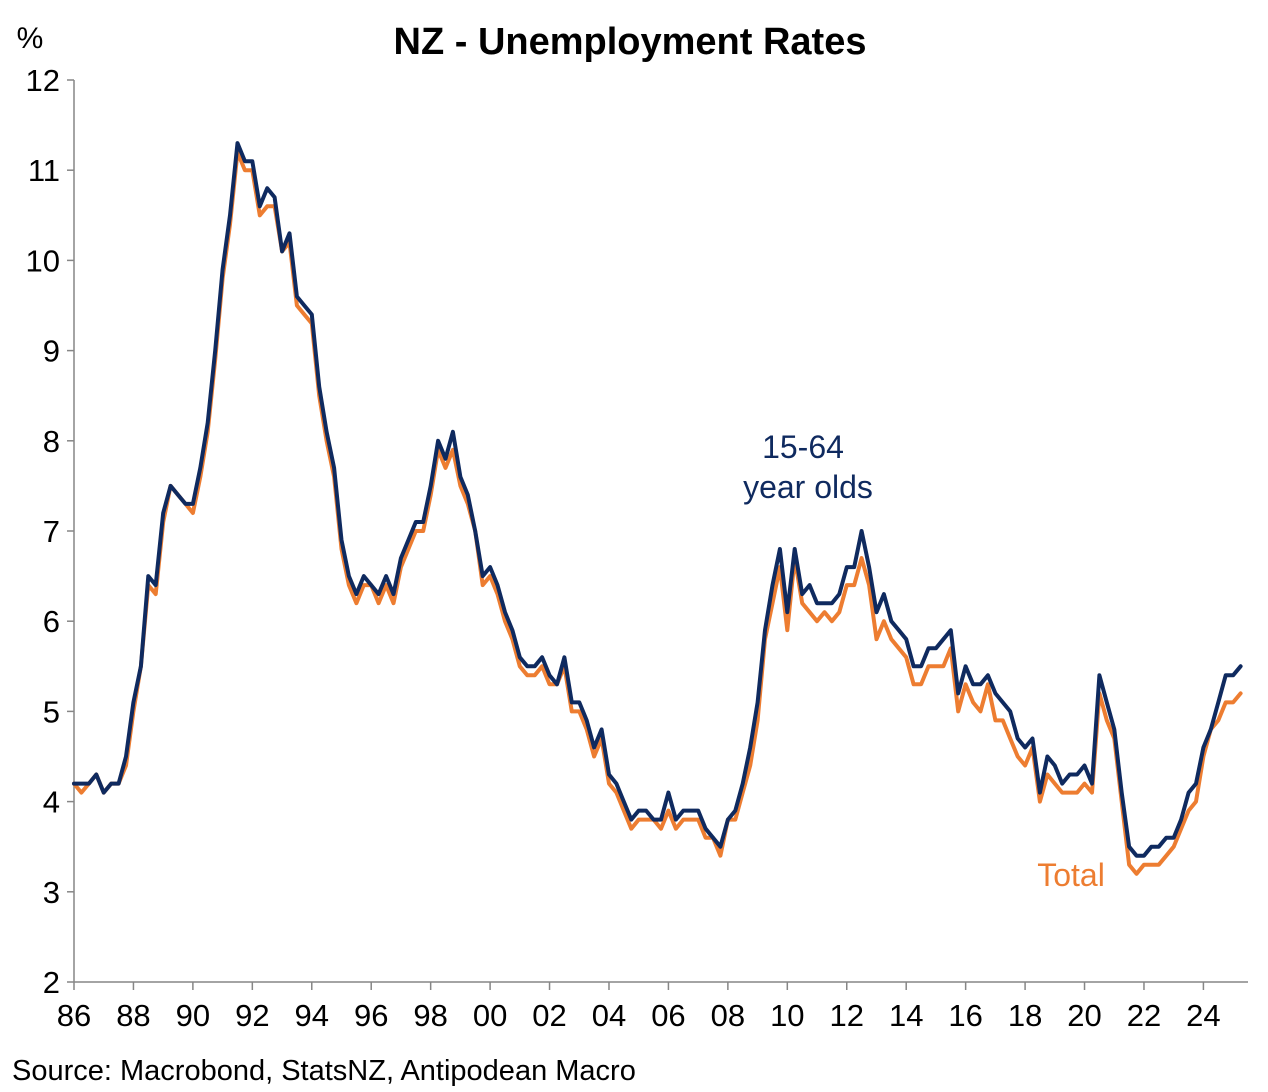  Describe the element at coordinates (43, 260) in the screenshot. I see `y-tick-label: 10` at that location.